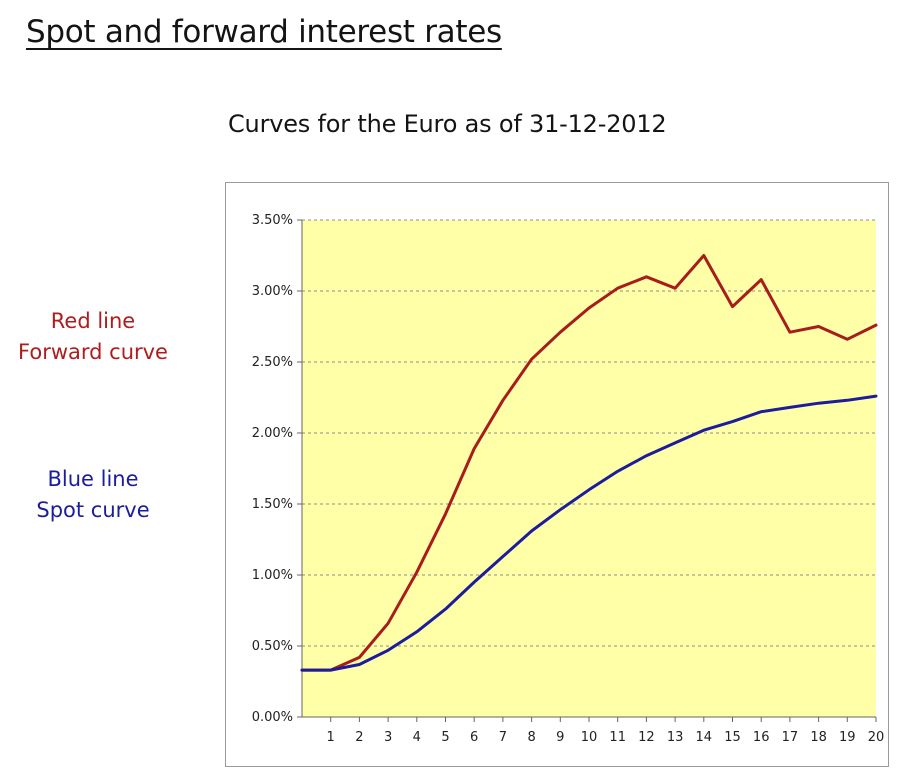 The width and height of the screenshot is (908, 778). I want to click on y-tick-label: 2.00%, so click(272, 433).